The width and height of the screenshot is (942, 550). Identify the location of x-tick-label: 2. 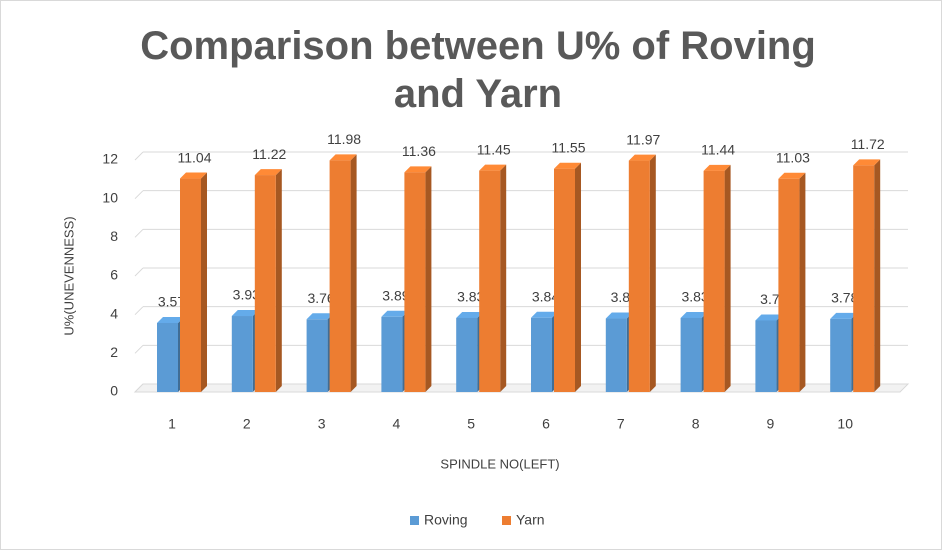
(247, 424).